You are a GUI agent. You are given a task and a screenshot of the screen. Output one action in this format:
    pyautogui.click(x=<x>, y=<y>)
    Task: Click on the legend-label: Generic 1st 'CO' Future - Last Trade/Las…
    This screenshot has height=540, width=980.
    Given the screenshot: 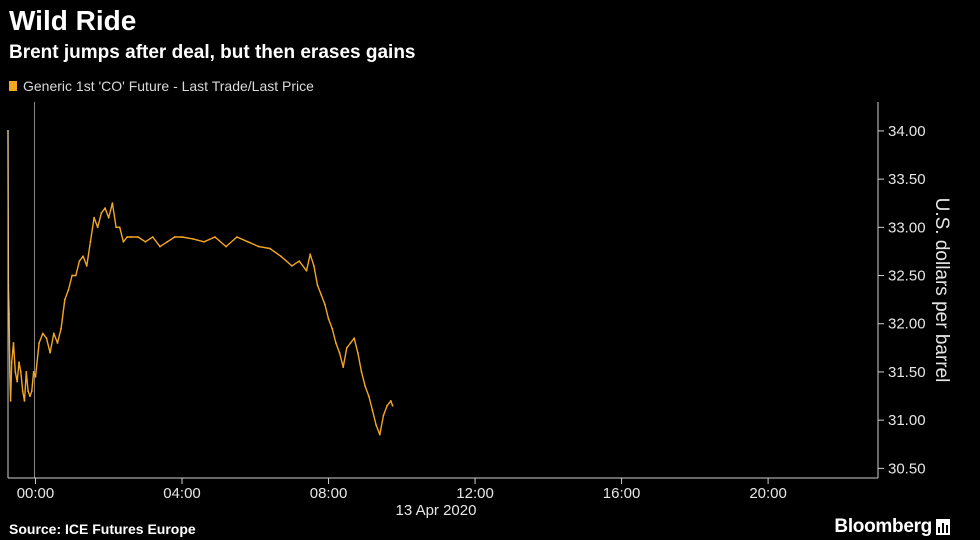 What is the action you would take?
    pyautogui.click(x=168, y=86)
    